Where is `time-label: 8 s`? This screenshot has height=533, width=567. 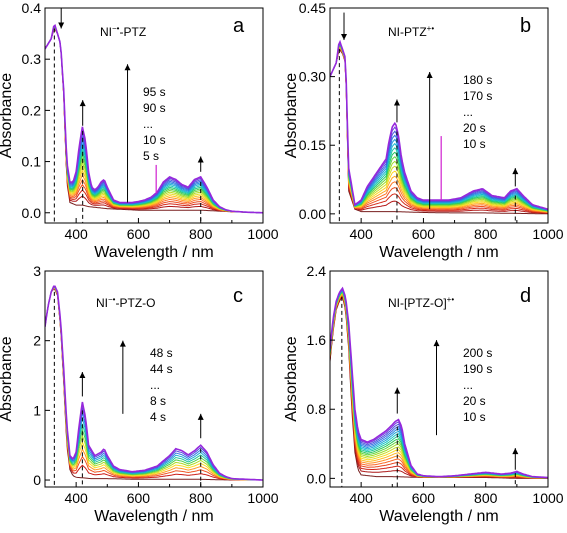
time-label: 8 s is located at coordinates (158, 401).